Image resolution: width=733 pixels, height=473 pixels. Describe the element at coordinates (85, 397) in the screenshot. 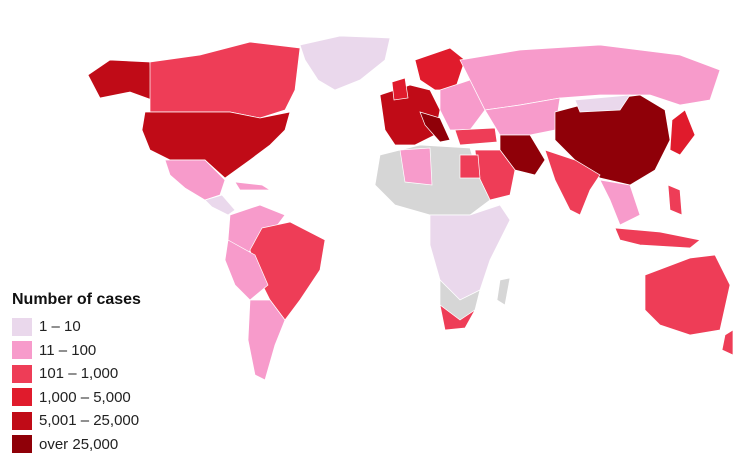

I see `legend-label: 1,000 – 5,000` at that location.